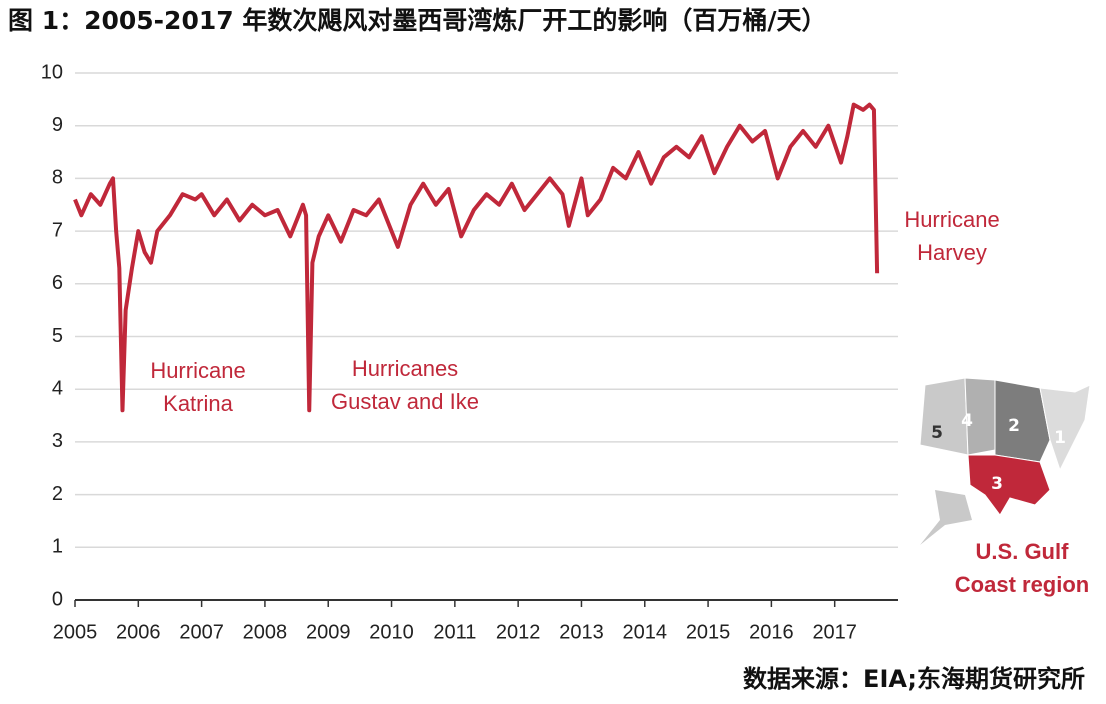 Image resolution: width=1106 pixels, height=704 pixels. What do you see at coordinates (946, 517) in the screenshot?
I see `map-alaska` at bounding box center [946, 517].